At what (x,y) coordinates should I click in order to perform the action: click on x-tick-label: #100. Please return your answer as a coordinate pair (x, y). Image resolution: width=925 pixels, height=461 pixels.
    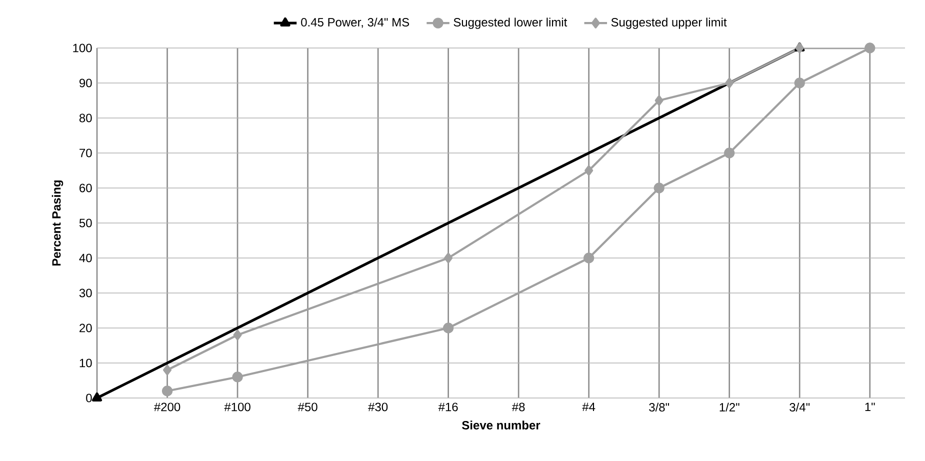
    Looking at the image, I should click on (237, 407).